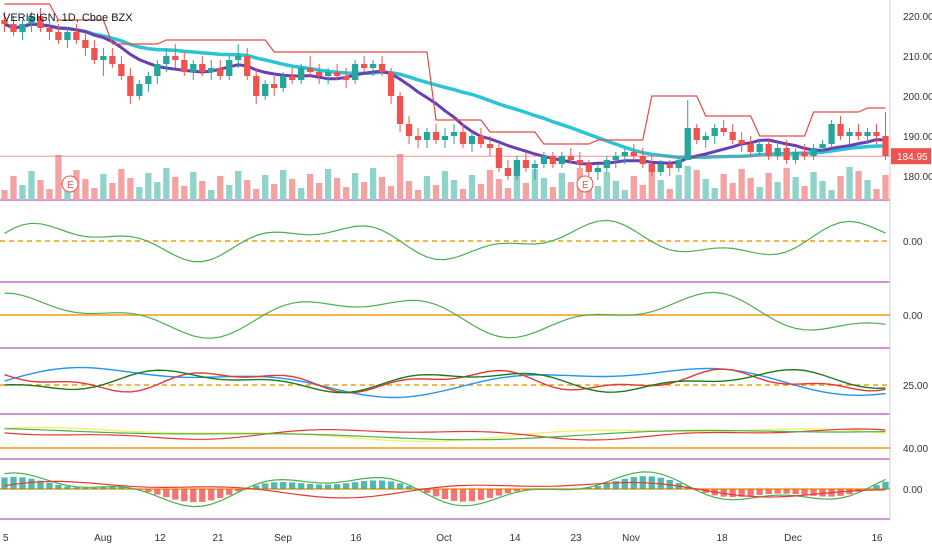 The image size is (932, 555). Describe the element at coordinates (913, 242) in the screenshot. I see `indicator-level-label: 0.00` at that location.